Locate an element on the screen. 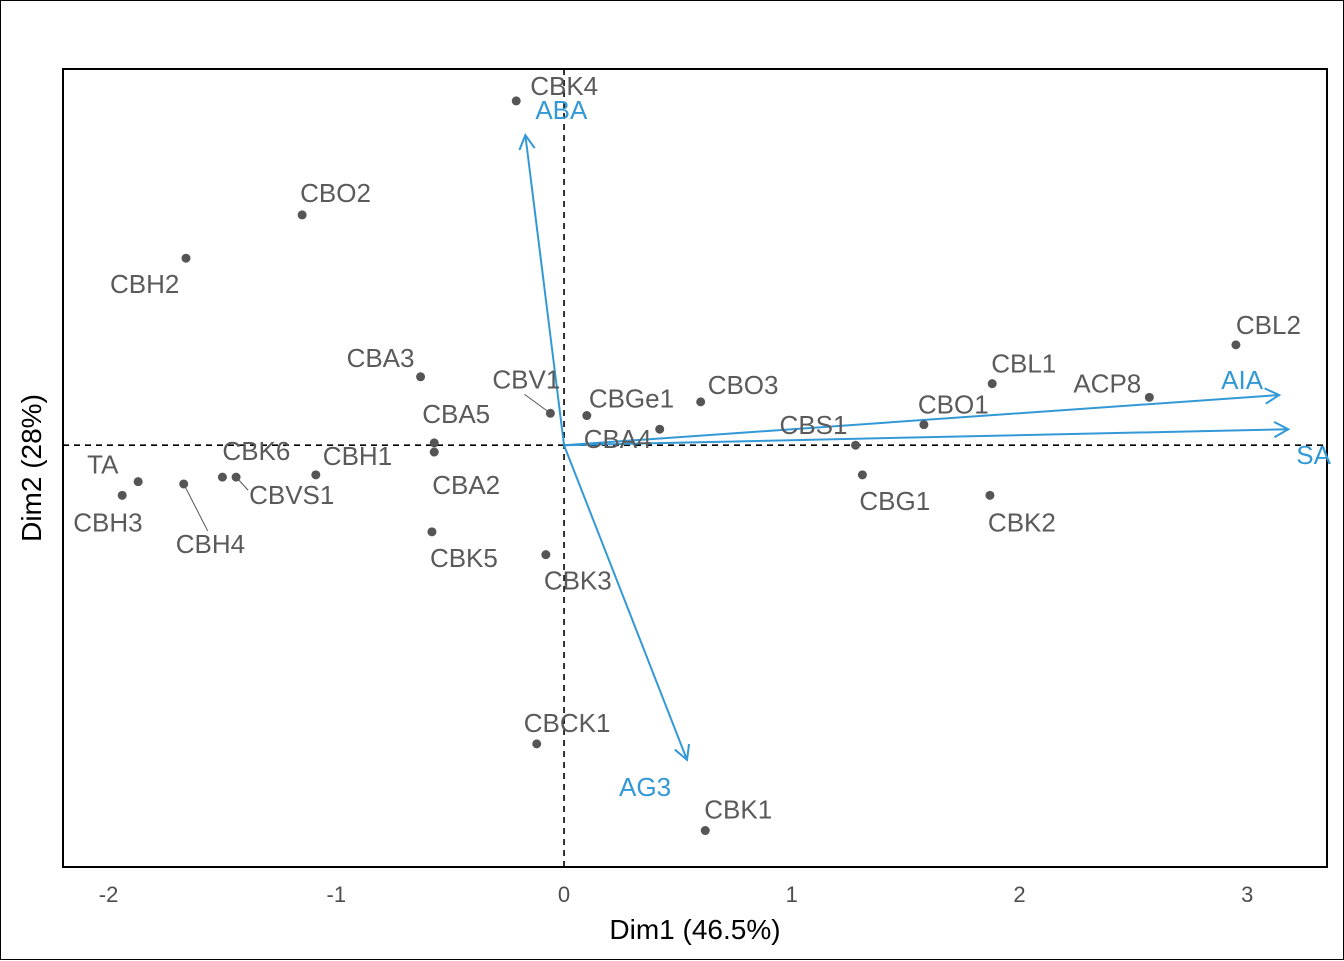 The width and height of the screenshot is (1344, 961). point-cba2 is located at coordinates (434, 452).